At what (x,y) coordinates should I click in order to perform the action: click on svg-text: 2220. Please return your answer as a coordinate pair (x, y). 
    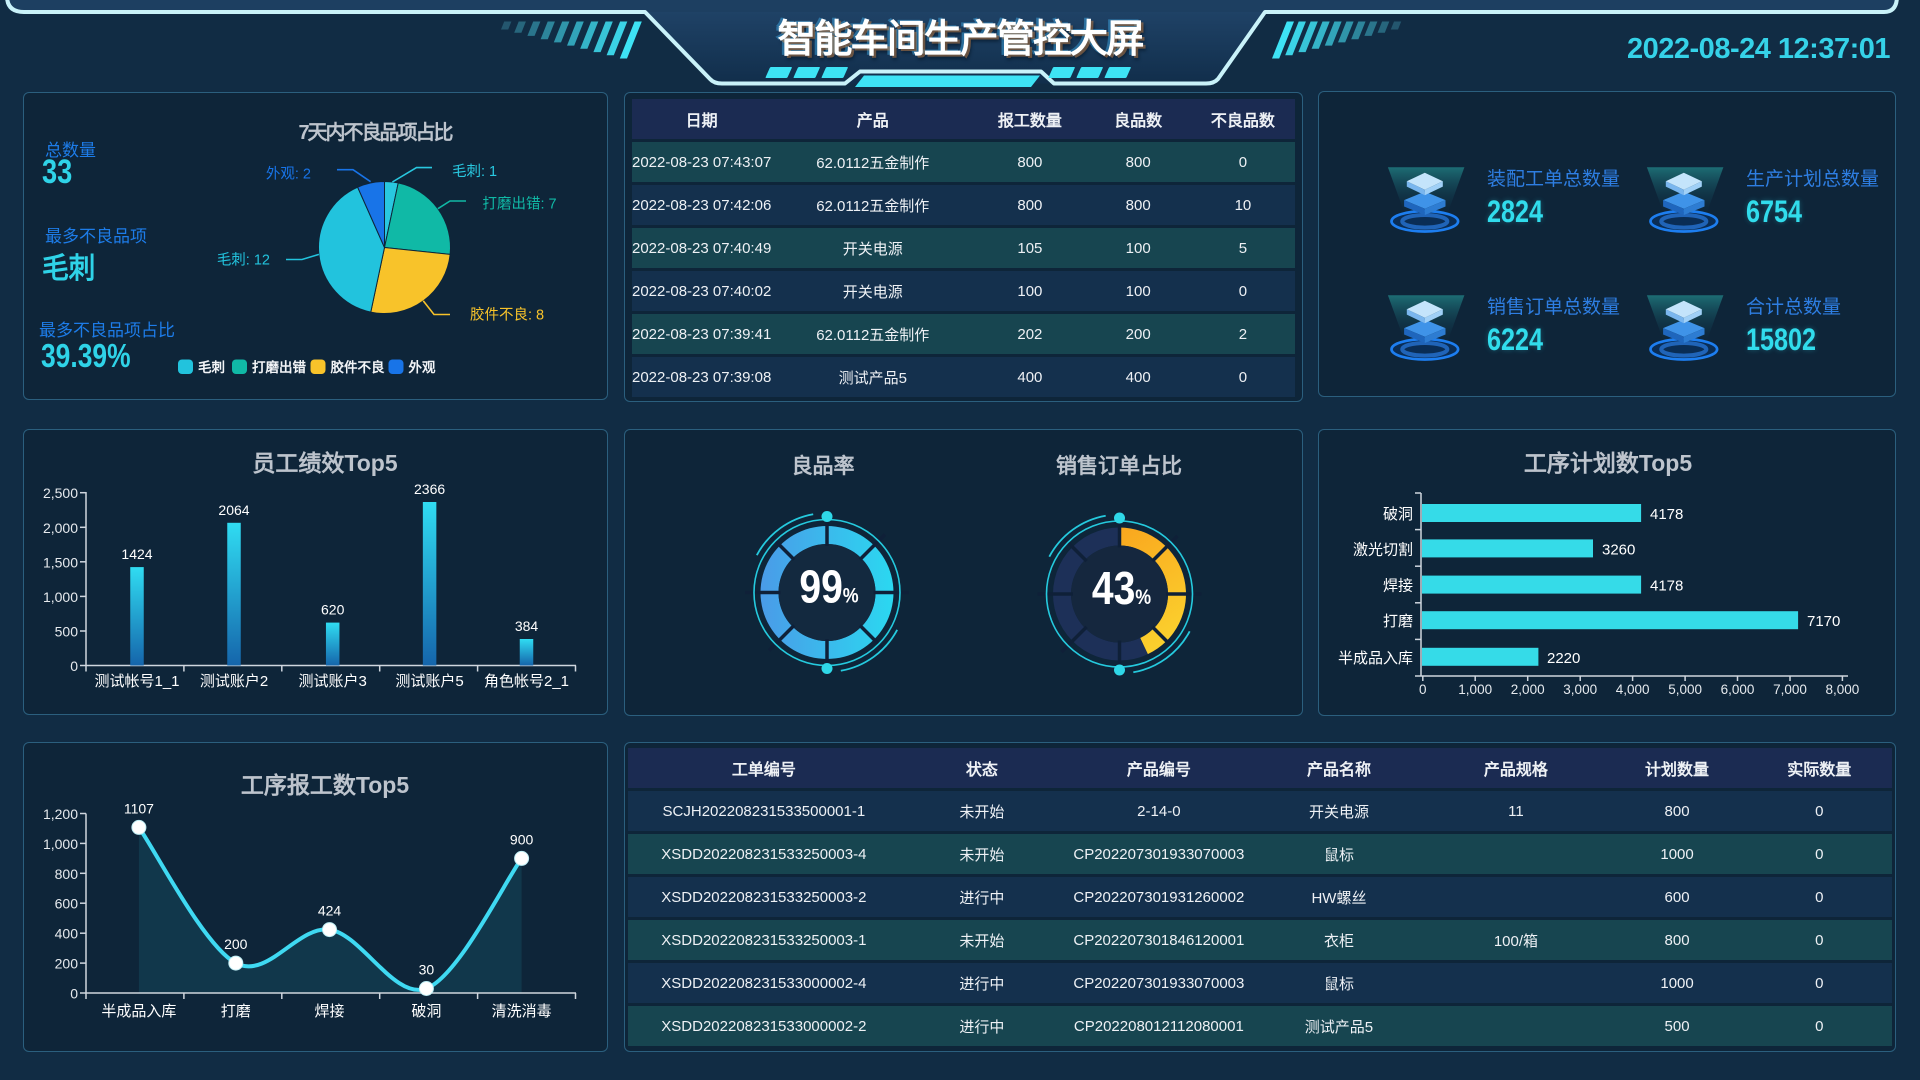
    Looking at the image, I should click on (1563, 658).